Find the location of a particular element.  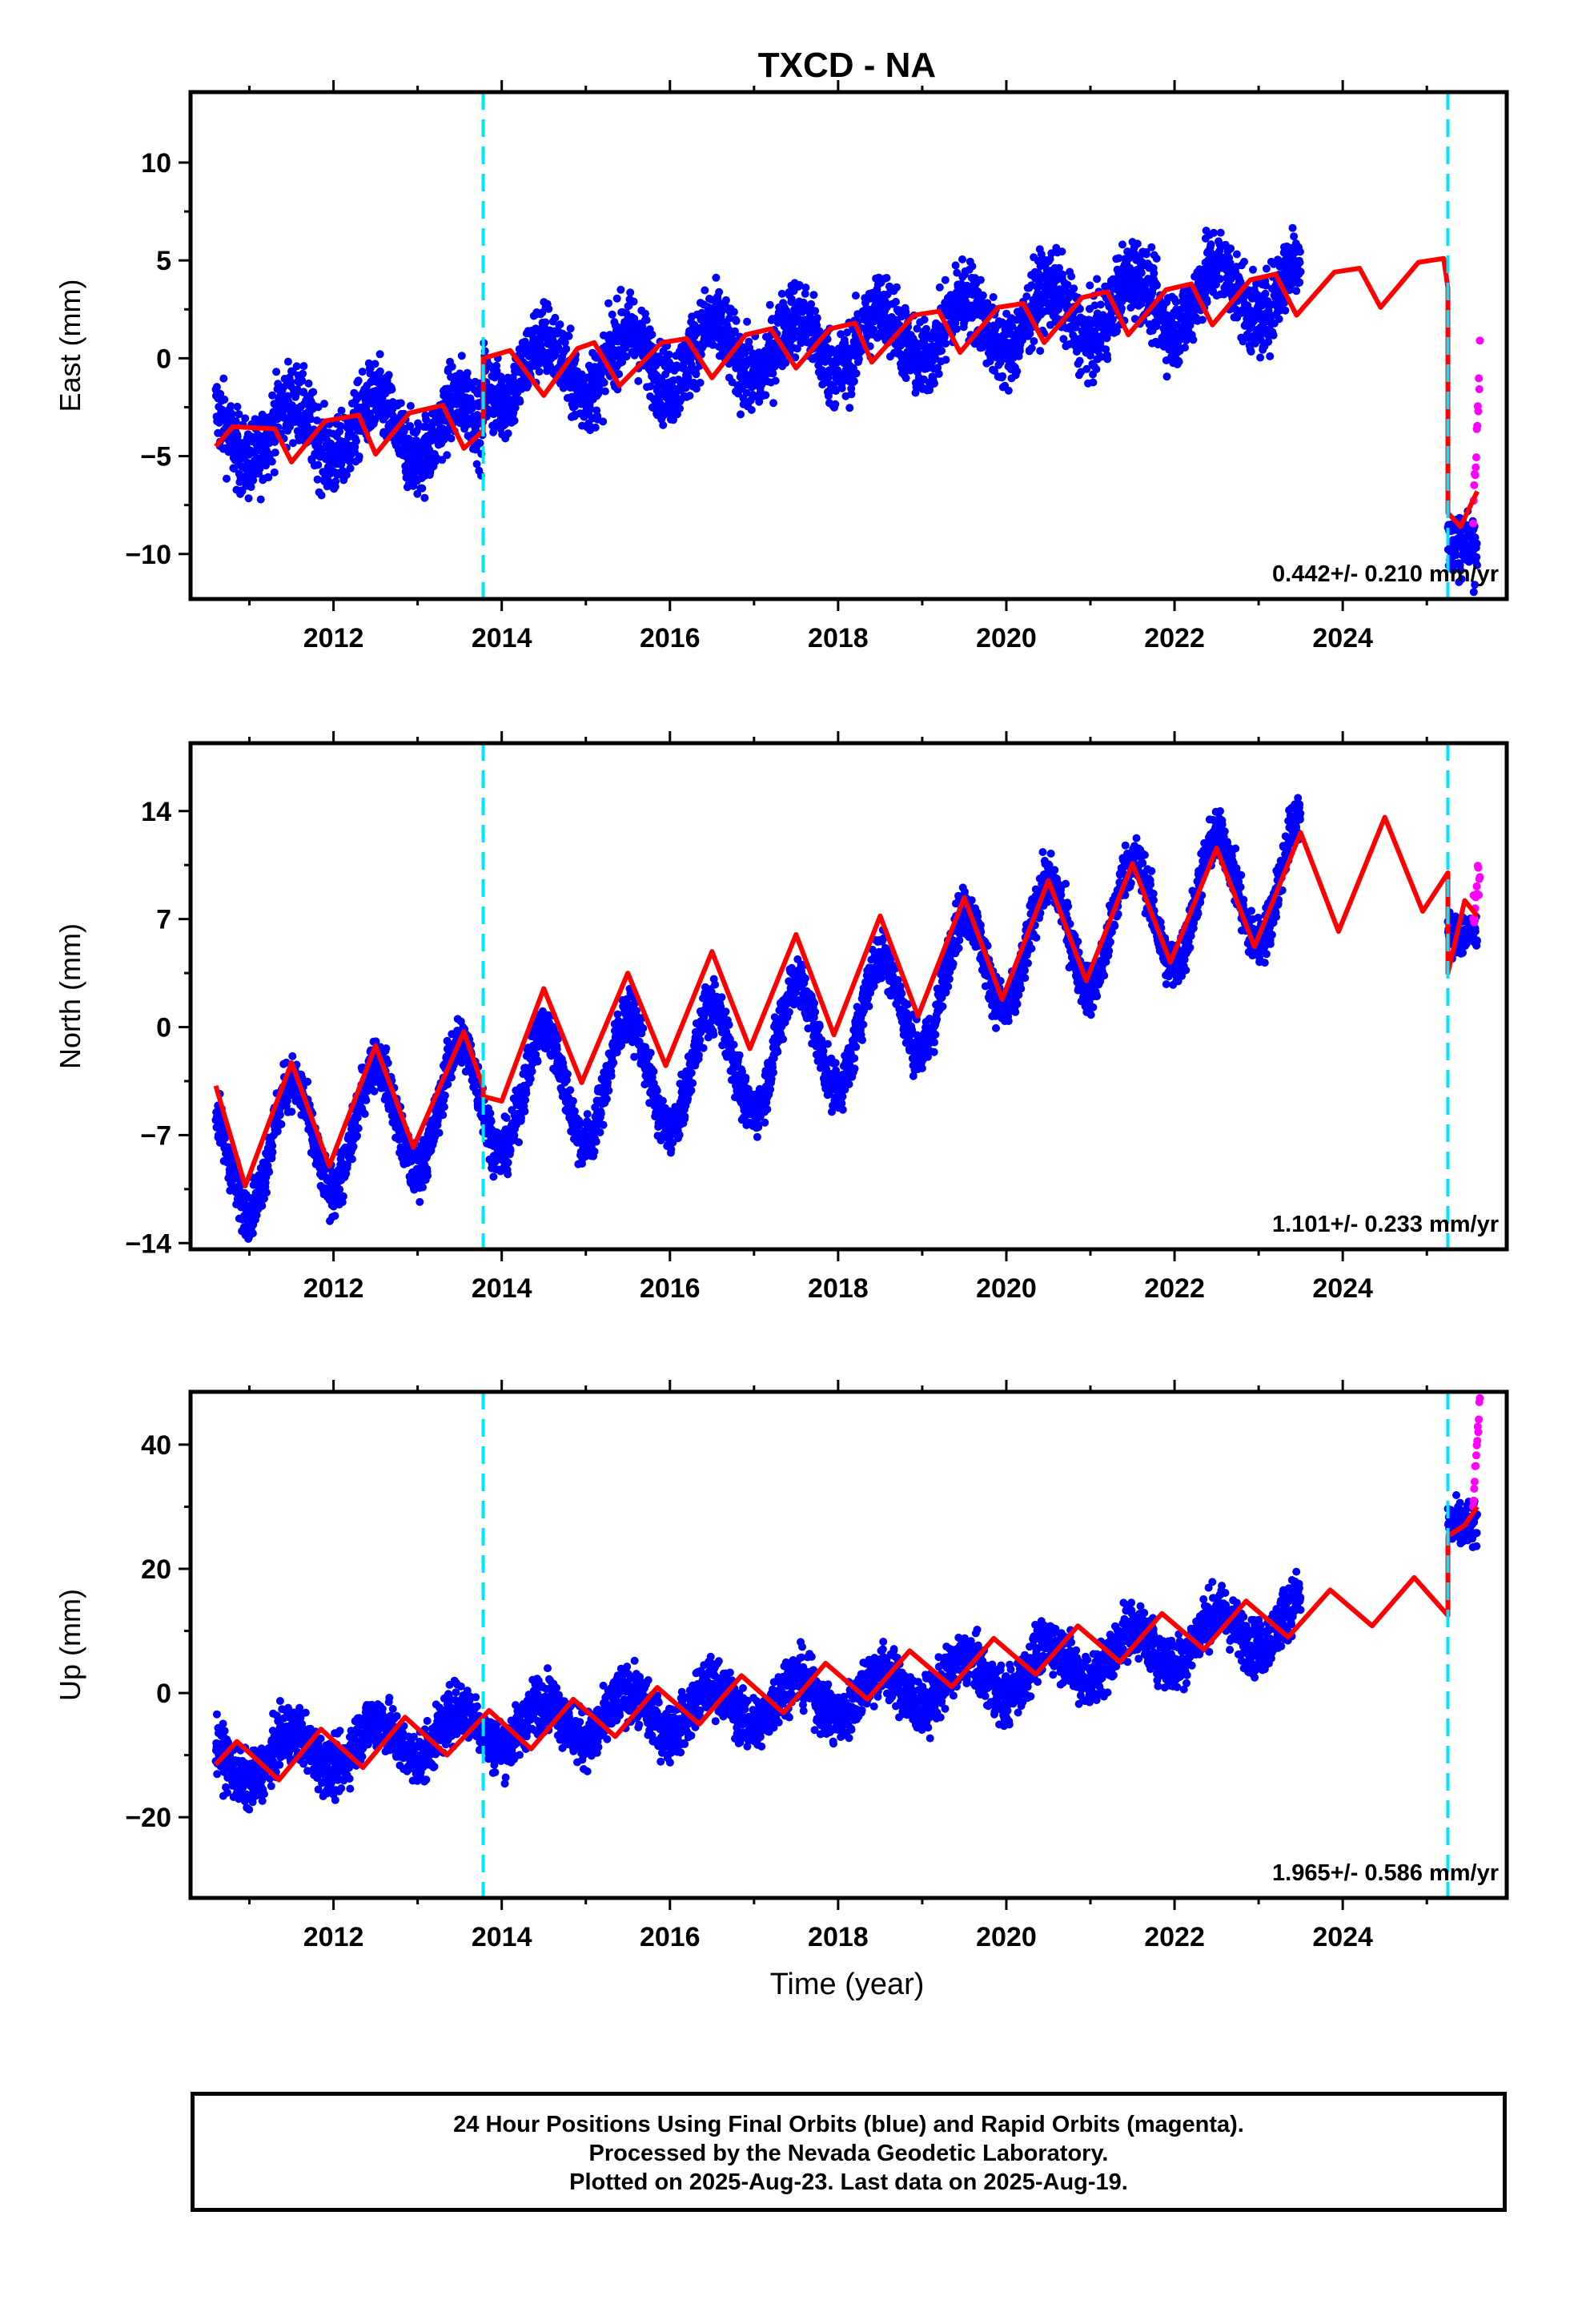

x-tick-label: 2020 is located at coordinates (1007, 638).